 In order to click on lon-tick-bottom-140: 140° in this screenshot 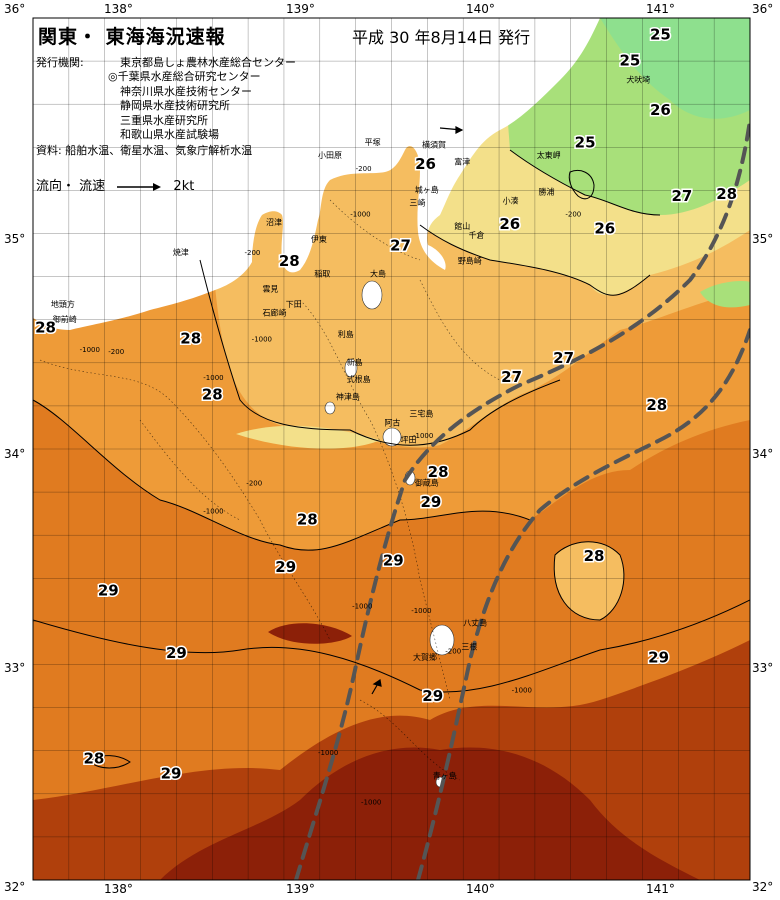, I will do `click(480, 889)`.